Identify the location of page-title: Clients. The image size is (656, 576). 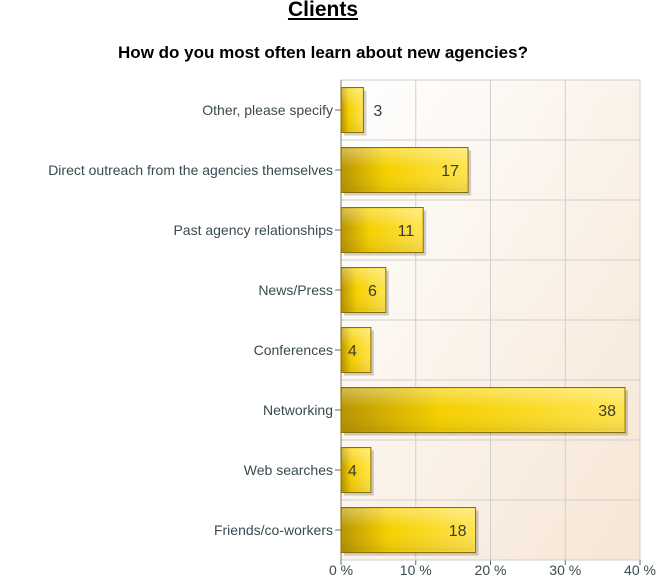
(322, 10).